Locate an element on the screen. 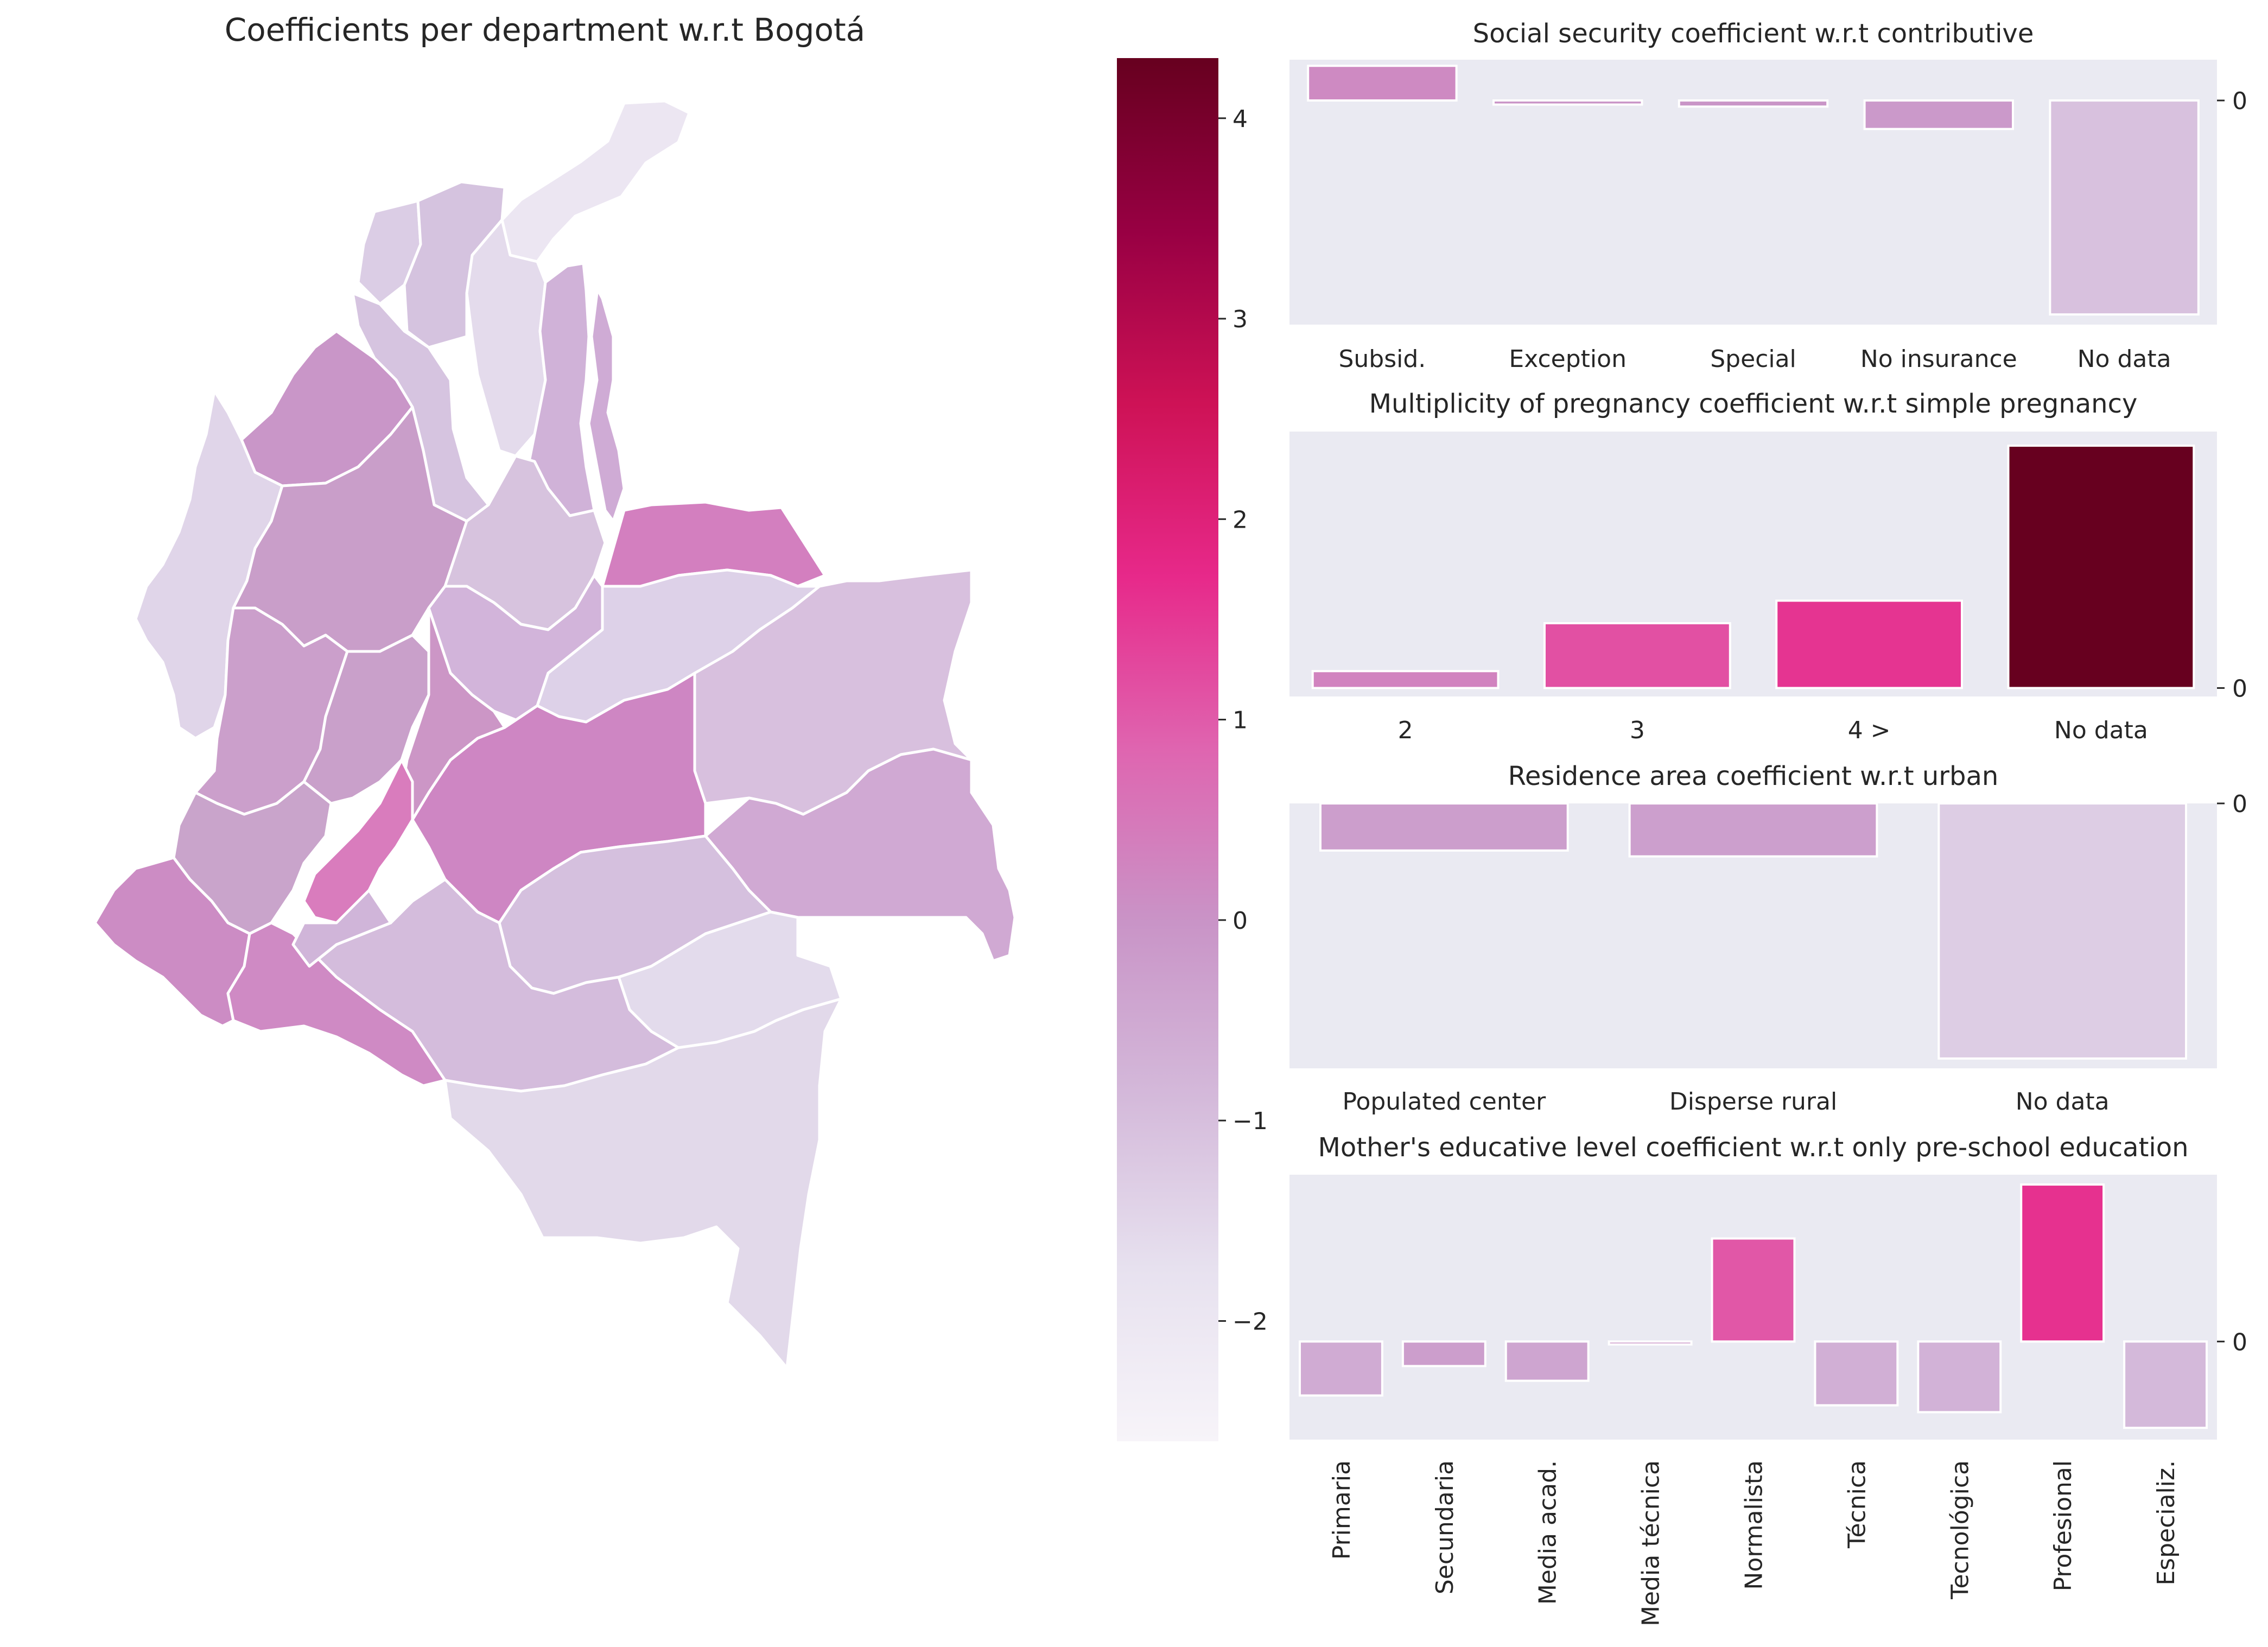  category-label: Media acad. is located at coordinates (1548, 1533).